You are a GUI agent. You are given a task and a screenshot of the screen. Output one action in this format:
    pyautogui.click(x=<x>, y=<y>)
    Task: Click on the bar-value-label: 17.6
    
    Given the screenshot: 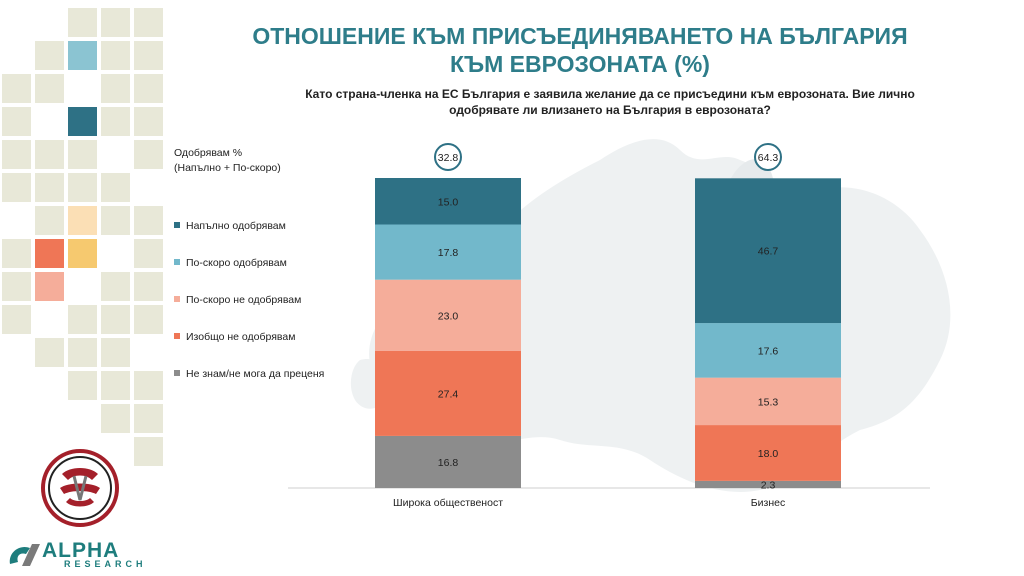 What is the action you would take?
    pyautogui.click(x=768, y=351)
    